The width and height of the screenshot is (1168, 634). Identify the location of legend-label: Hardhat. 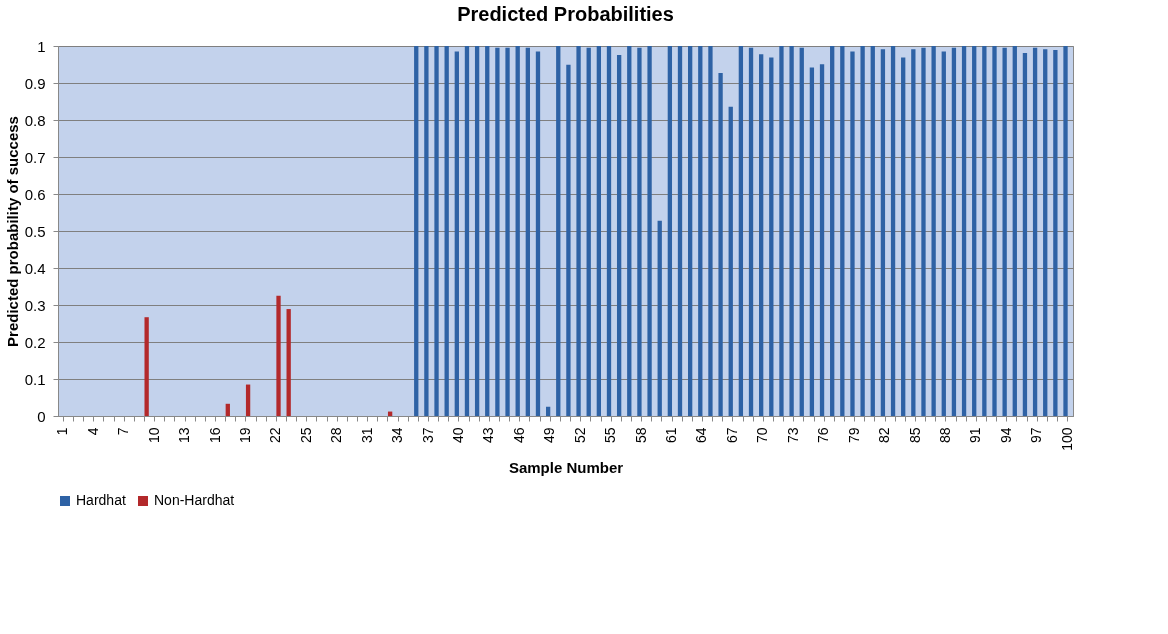
(101, 500).